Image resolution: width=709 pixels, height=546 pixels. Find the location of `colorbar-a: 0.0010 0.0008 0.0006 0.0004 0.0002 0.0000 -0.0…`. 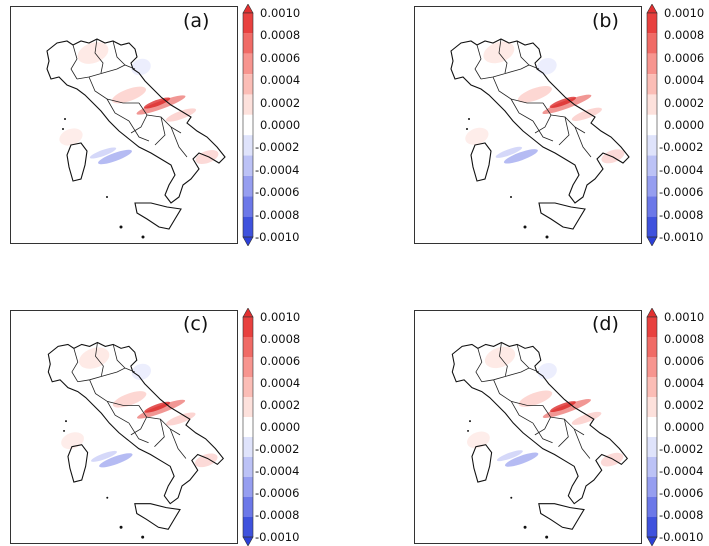

colorbar-a: 0.0010 0.0008 0.0006 0.0004 0.0002 0.0000 -0.0… is located at coordinates (276, 125).